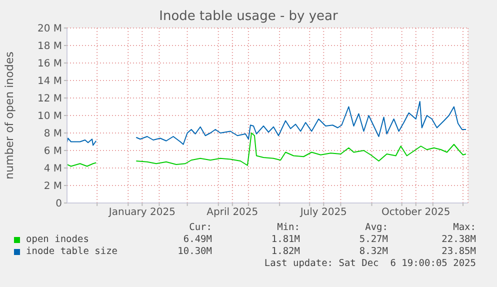 Image resolution: width=497 pixels, height=287 pixels. I want to click on text: 22.38M, so click(458, 240).